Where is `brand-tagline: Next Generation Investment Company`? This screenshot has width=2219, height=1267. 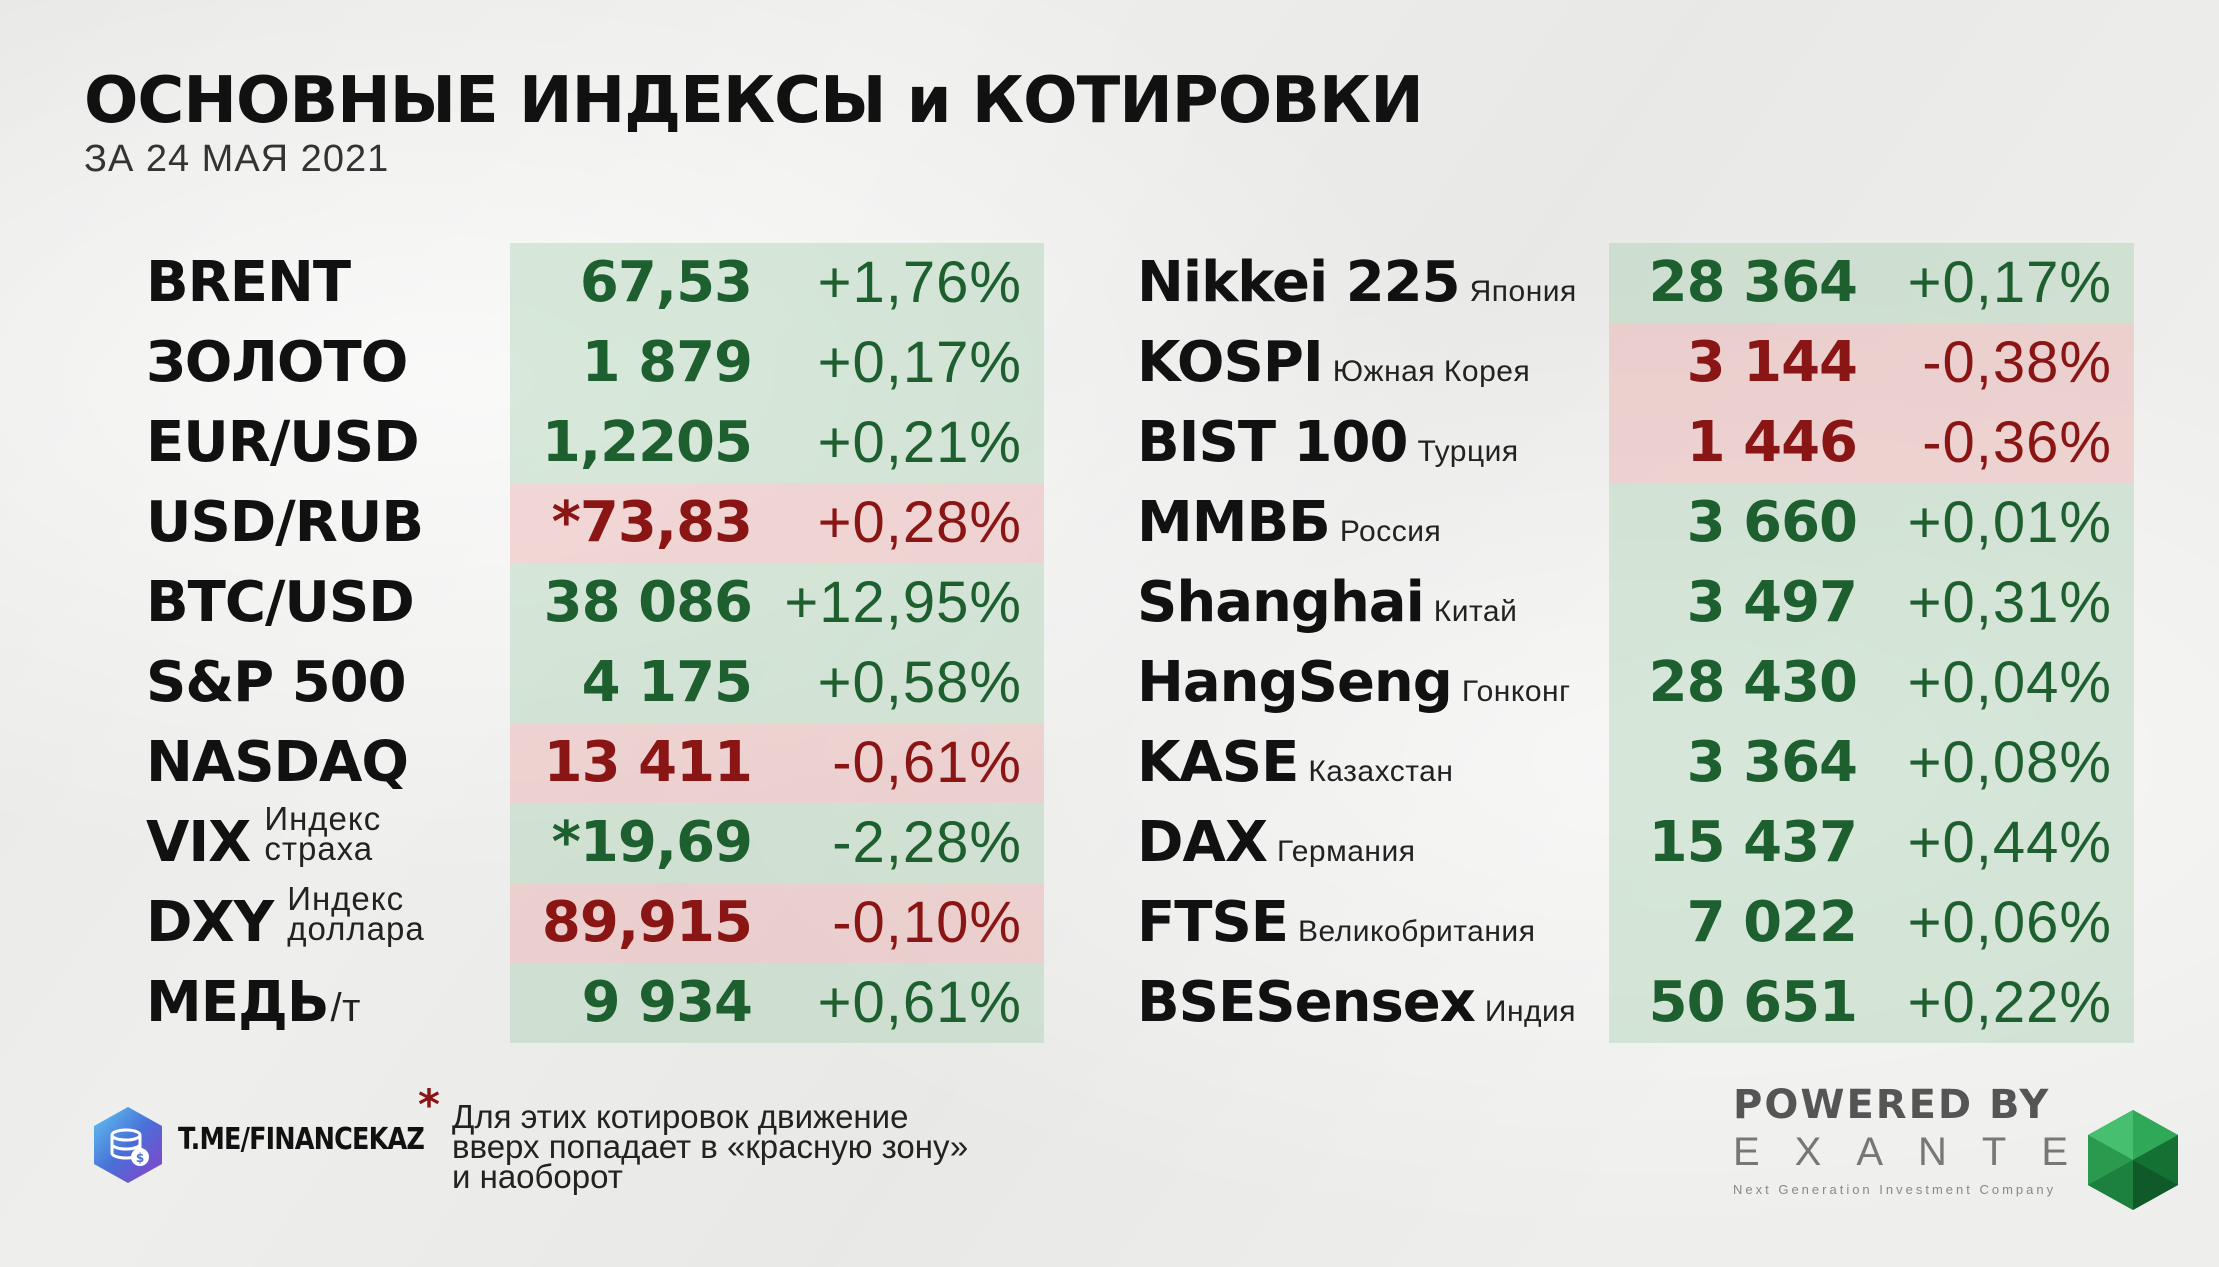 brand-tagline: Next Generation Investment Company is located at coordinates (1895, 1189).